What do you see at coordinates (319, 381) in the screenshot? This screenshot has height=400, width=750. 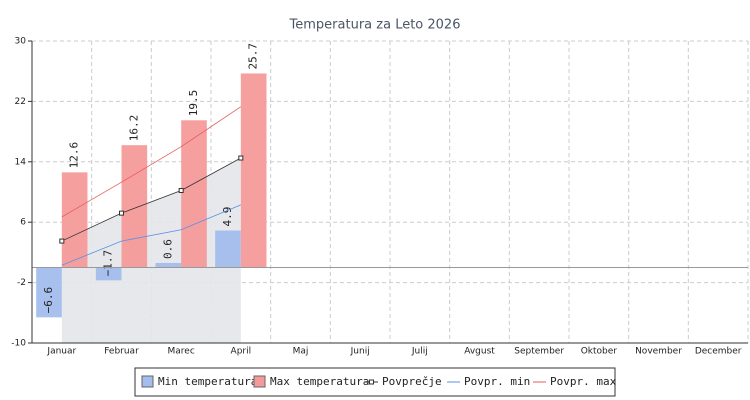 I see `legend-label: Max temperatura` at bounding box center [319, 381].